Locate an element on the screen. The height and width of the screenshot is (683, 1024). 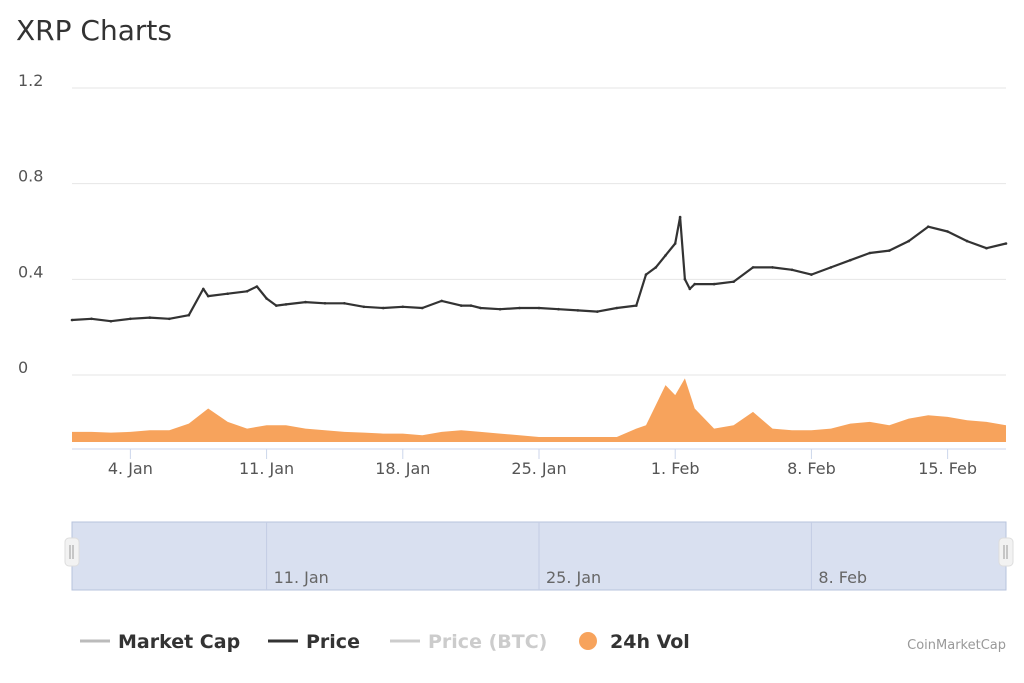
x-tick-label: 15. Feb is located at coordinates (947, 468).